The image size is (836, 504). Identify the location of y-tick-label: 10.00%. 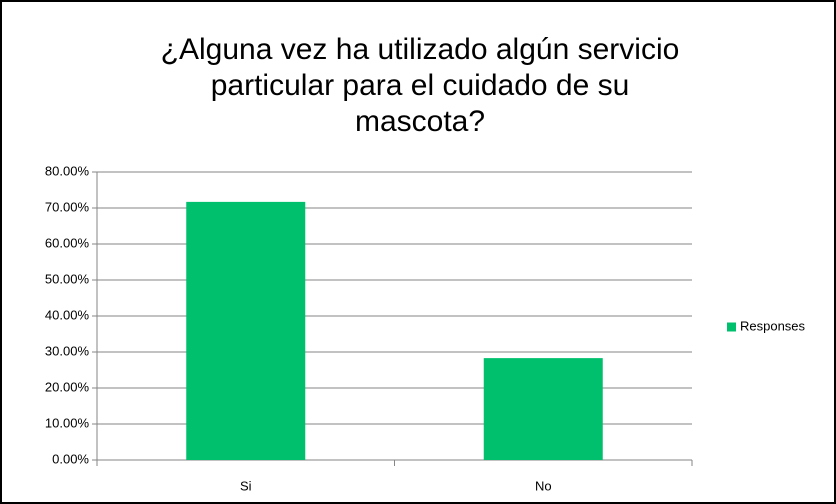
(67, 422).